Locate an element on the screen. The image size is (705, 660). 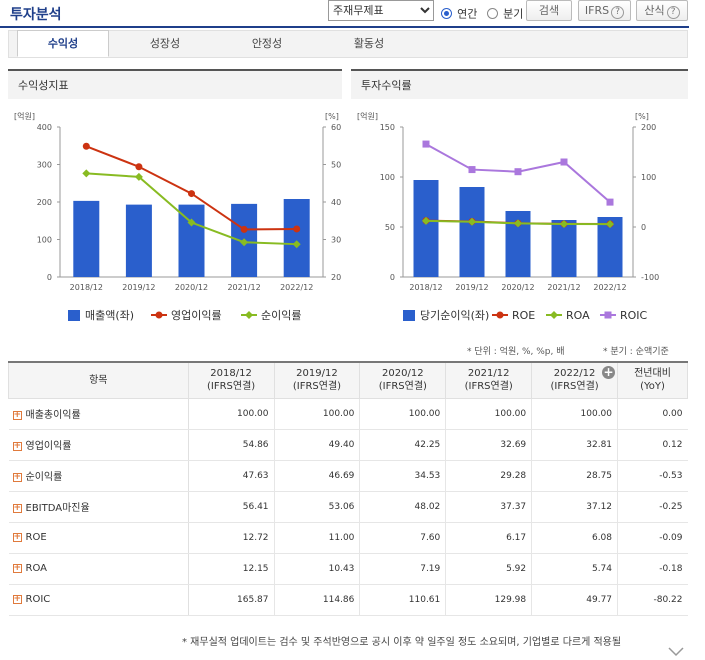
x-tick-label: 2018/12 is located at coordinates (86, 287).